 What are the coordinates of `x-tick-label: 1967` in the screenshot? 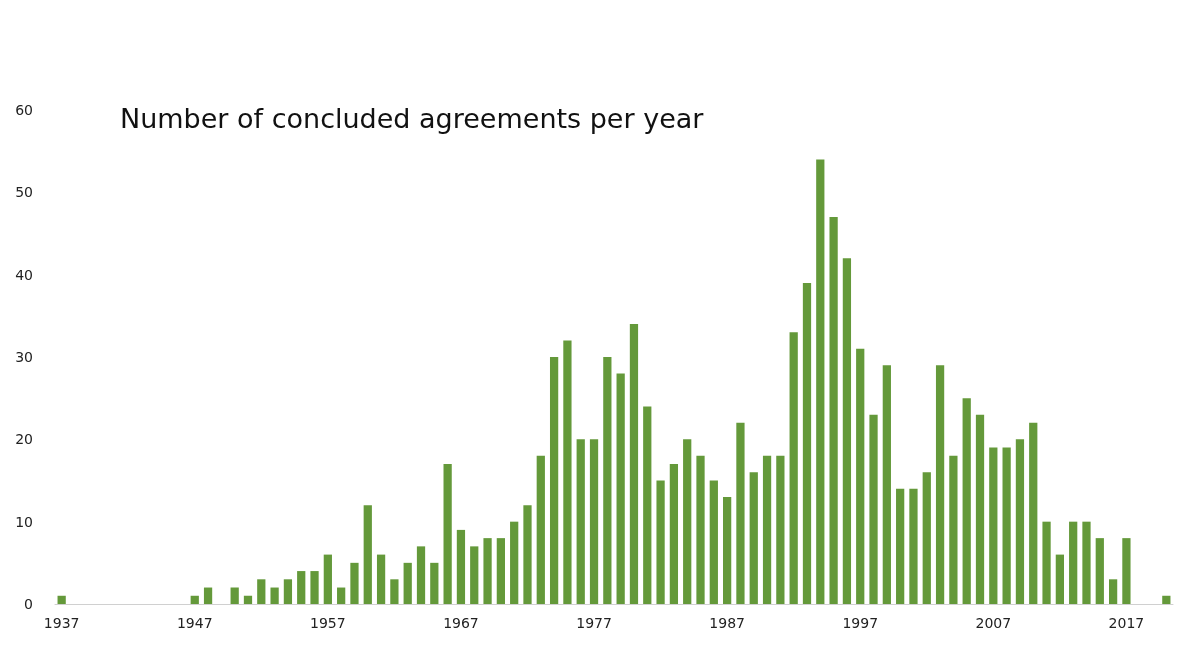 It's located at (461, 623).